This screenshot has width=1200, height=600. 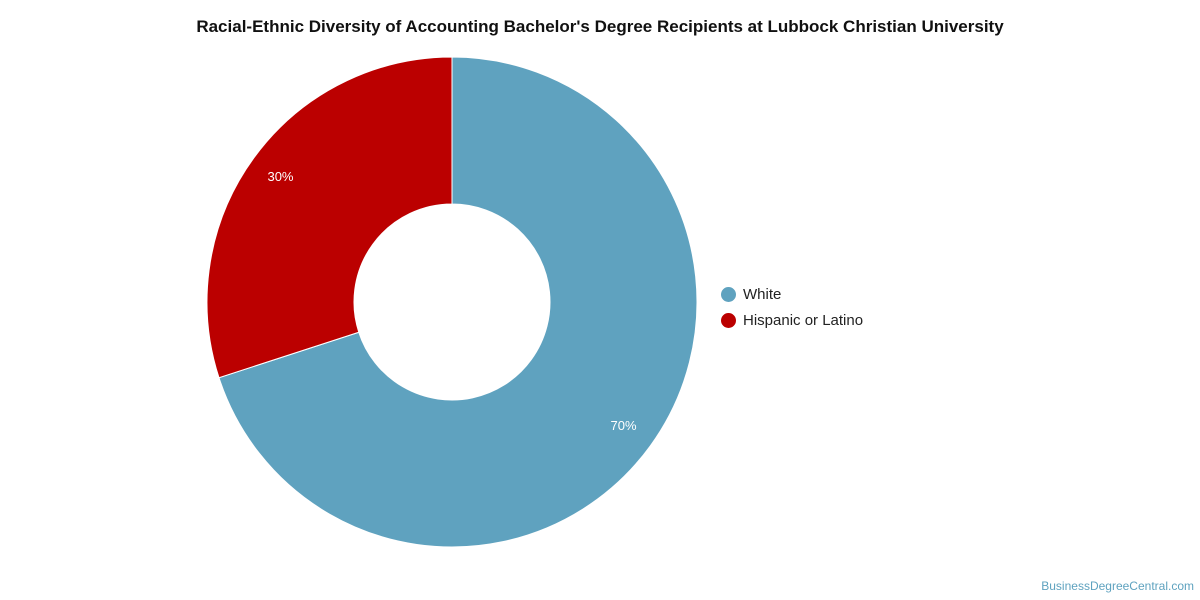 I want to click on slice-label-white: 70%, so click(x=623, y=425).